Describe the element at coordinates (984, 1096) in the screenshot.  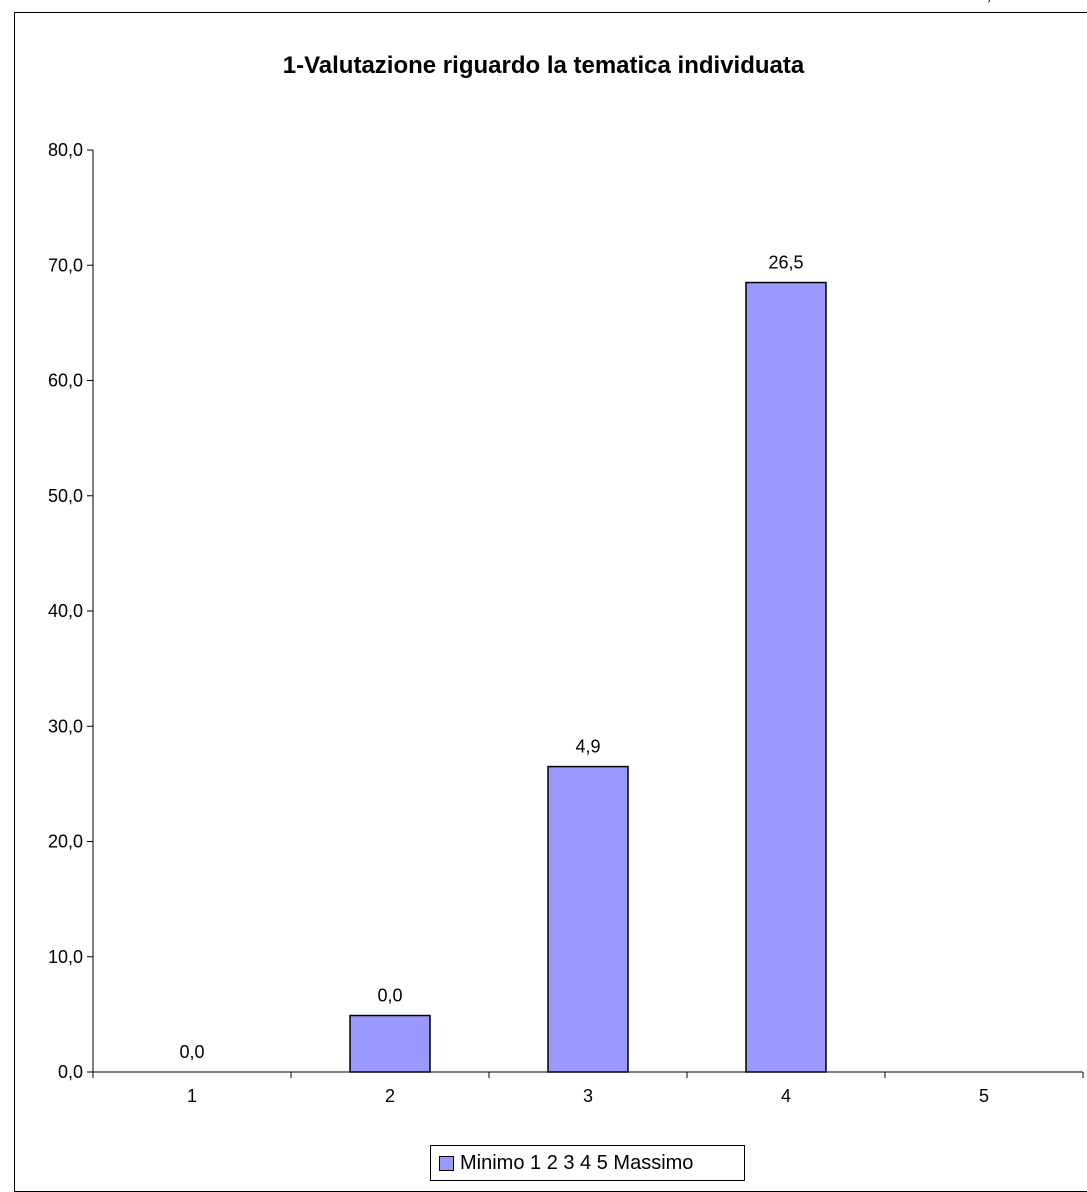
I see `x-tick-label-5: 5` at that location.